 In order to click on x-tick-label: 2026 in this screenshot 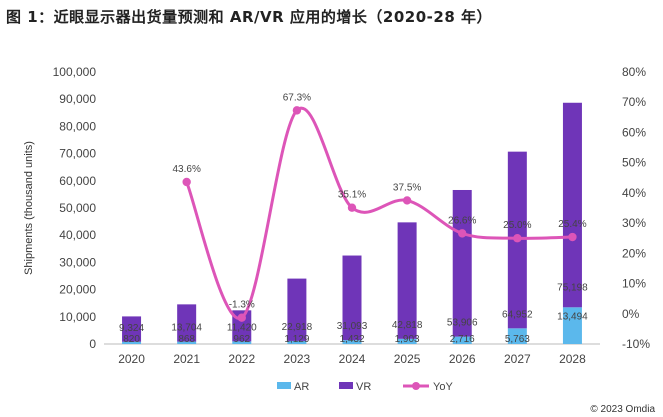, I will do `click(462, 359)`.